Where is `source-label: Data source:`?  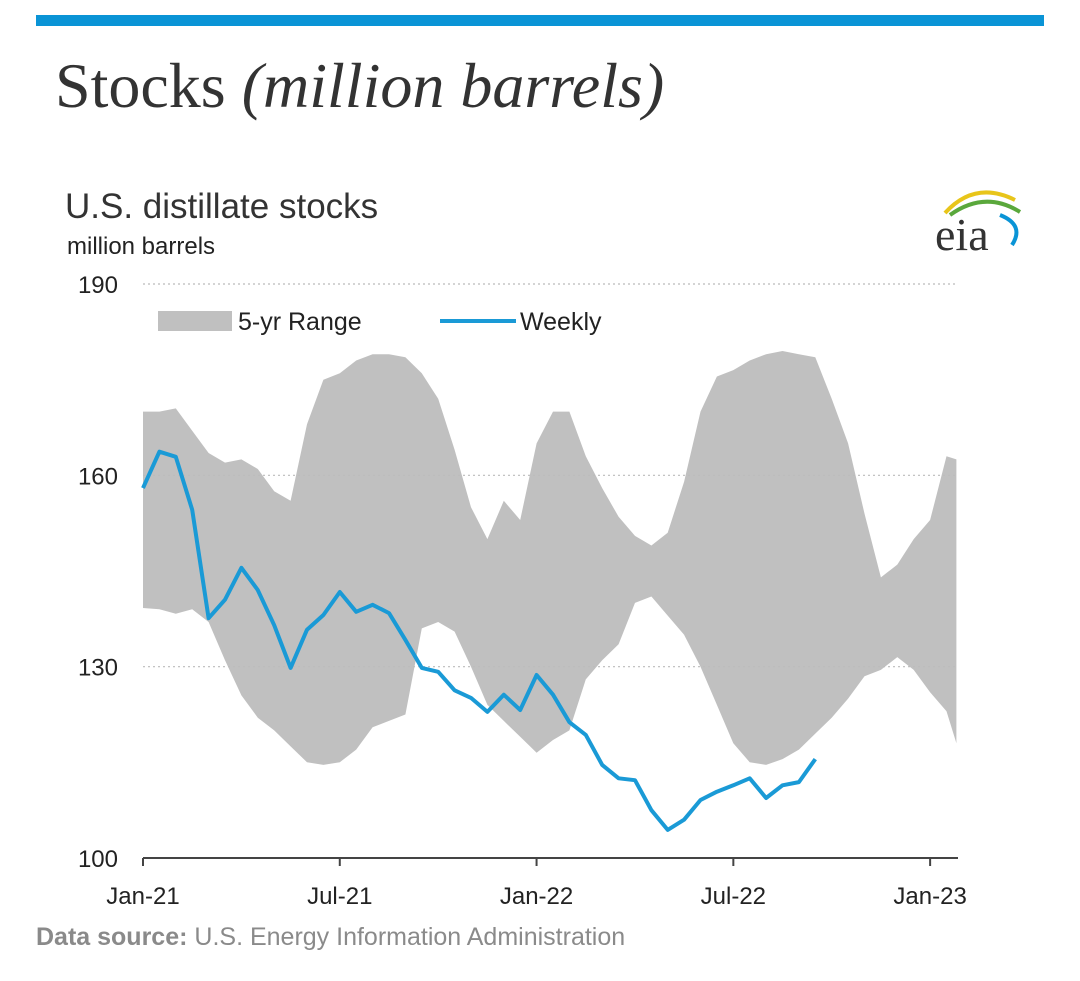
source-label: Data source: is located at coordinates (111, 937).